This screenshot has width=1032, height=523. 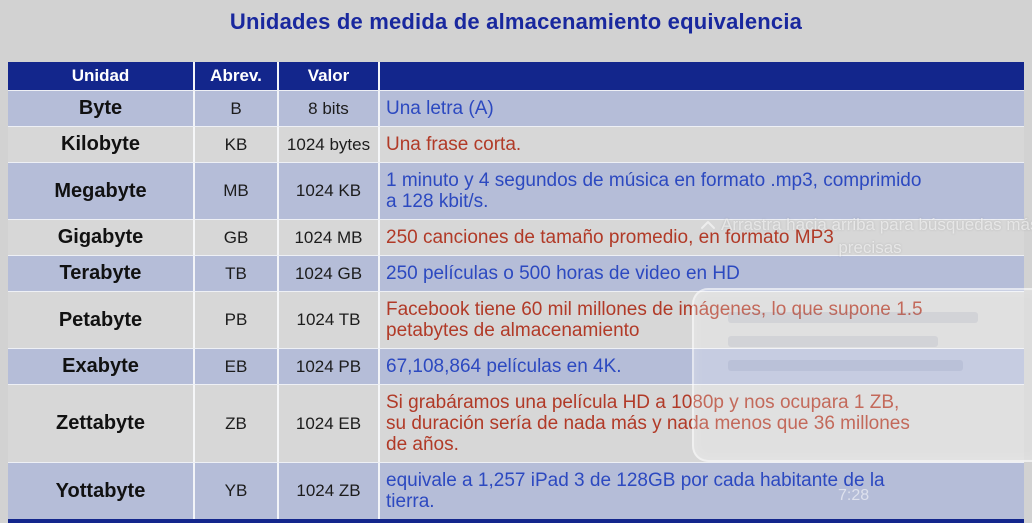 I want to click on unit-name-cell: Terabyte, so click(x=100, y=273).